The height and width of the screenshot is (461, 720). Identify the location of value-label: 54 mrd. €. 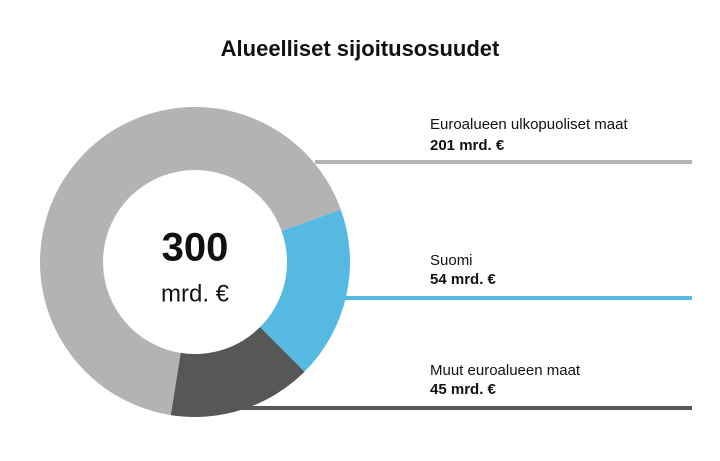
(463, 279).